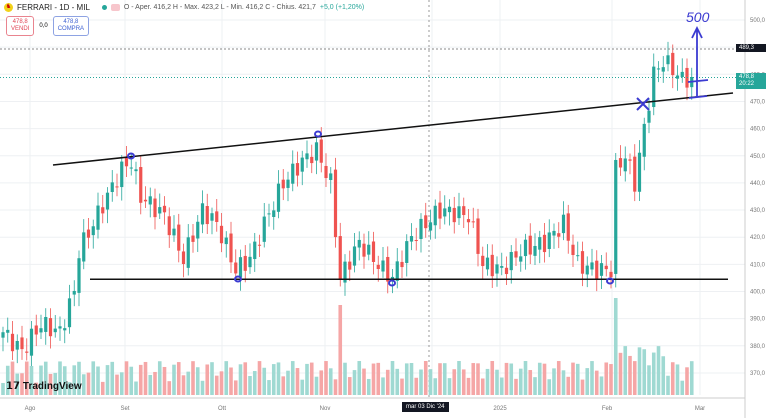 Image resolution: width=768 pixels, height=418 pixels. I want to click on ferrari-logo-icon: ♞, so click(8, 7).